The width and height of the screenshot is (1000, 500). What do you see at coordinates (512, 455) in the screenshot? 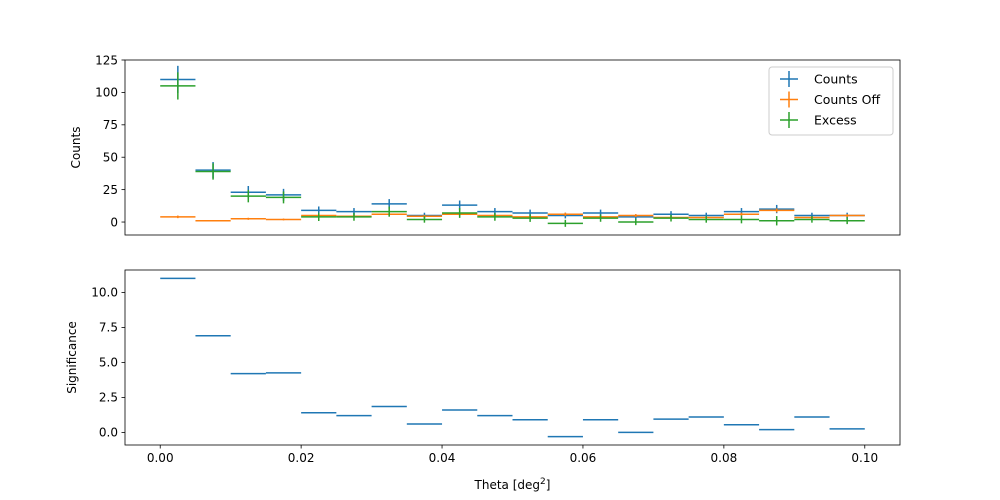
I see `theta-x-ticks: 0.00 0.02 0.04 0.06 0.08 0.10` at bounding box center [512, 455].